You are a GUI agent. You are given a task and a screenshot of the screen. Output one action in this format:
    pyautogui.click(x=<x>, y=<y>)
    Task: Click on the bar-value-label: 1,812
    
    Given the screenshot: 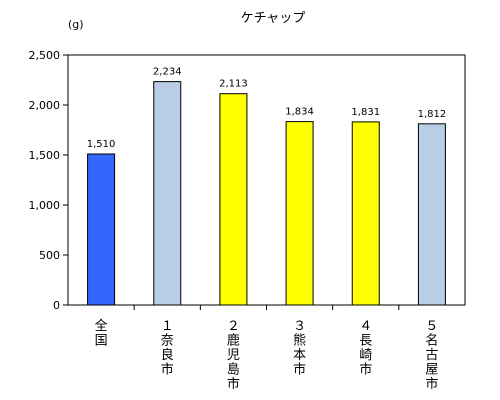 What is the action you would take?
    pyautogui.click(x=432, y=114)
    